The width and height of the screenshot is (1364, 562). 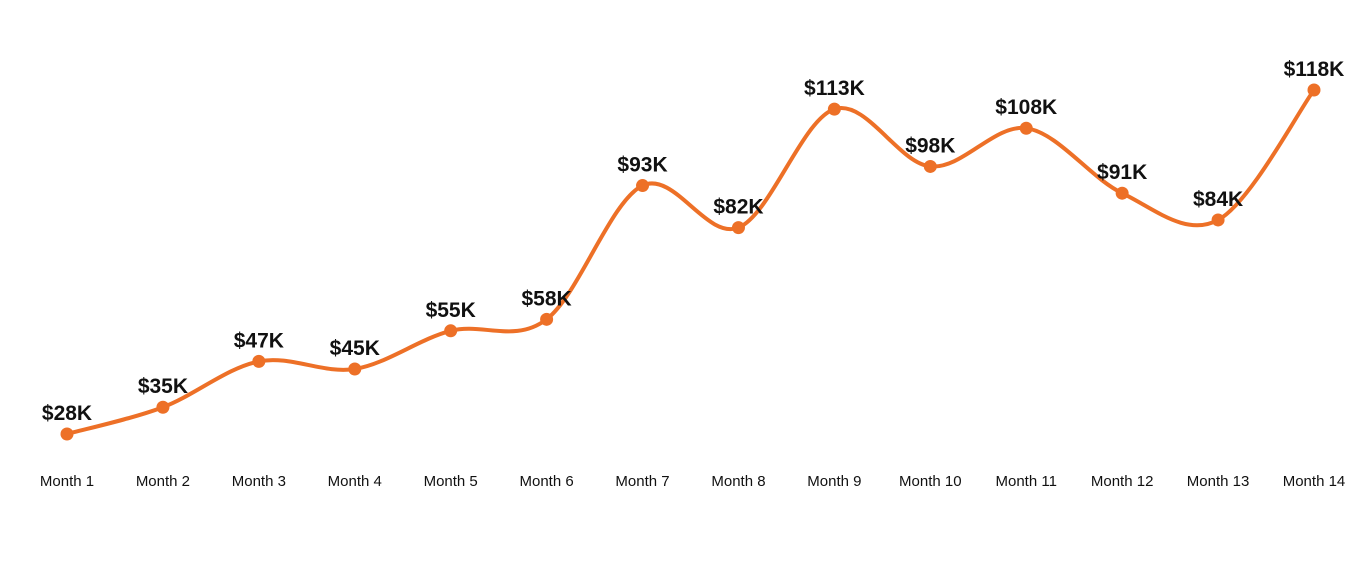 I want to click on data-label: $118K, so click(x=1314, y=69).